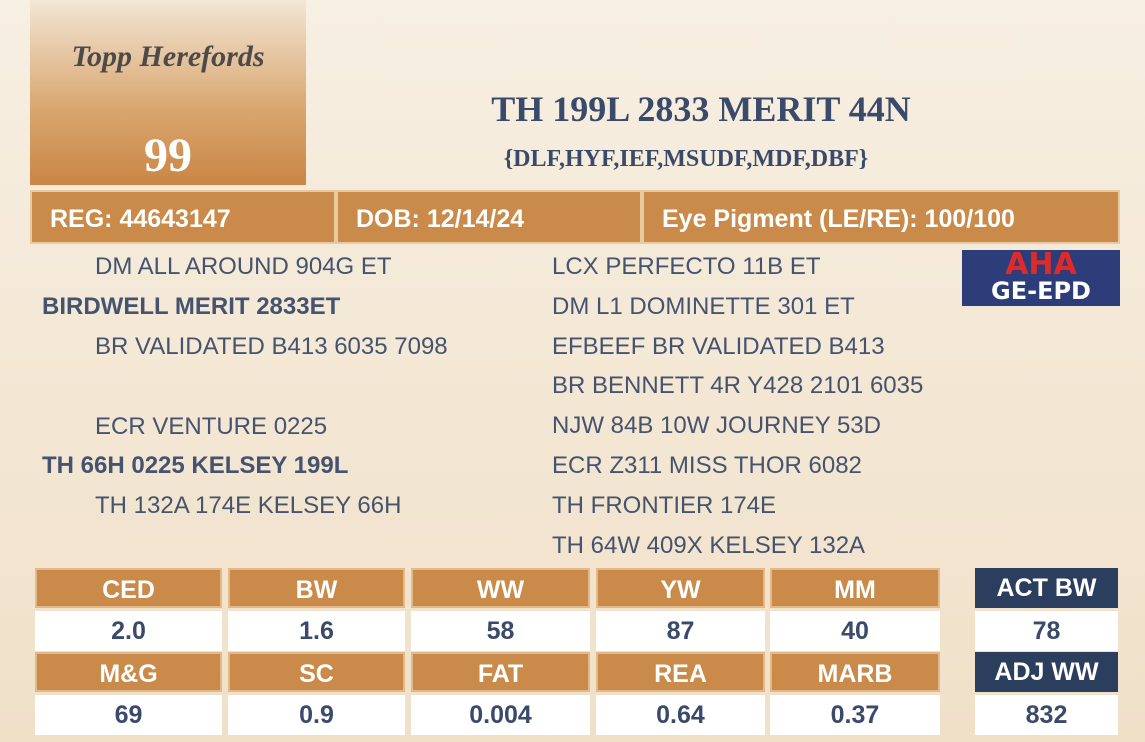 This screenshot has width=1145, height=742. What do you see at coordinates (1041, 291) in the screenshot?
I see `badge-bottom: GE-EPD` at bounding box center [1041, 291].